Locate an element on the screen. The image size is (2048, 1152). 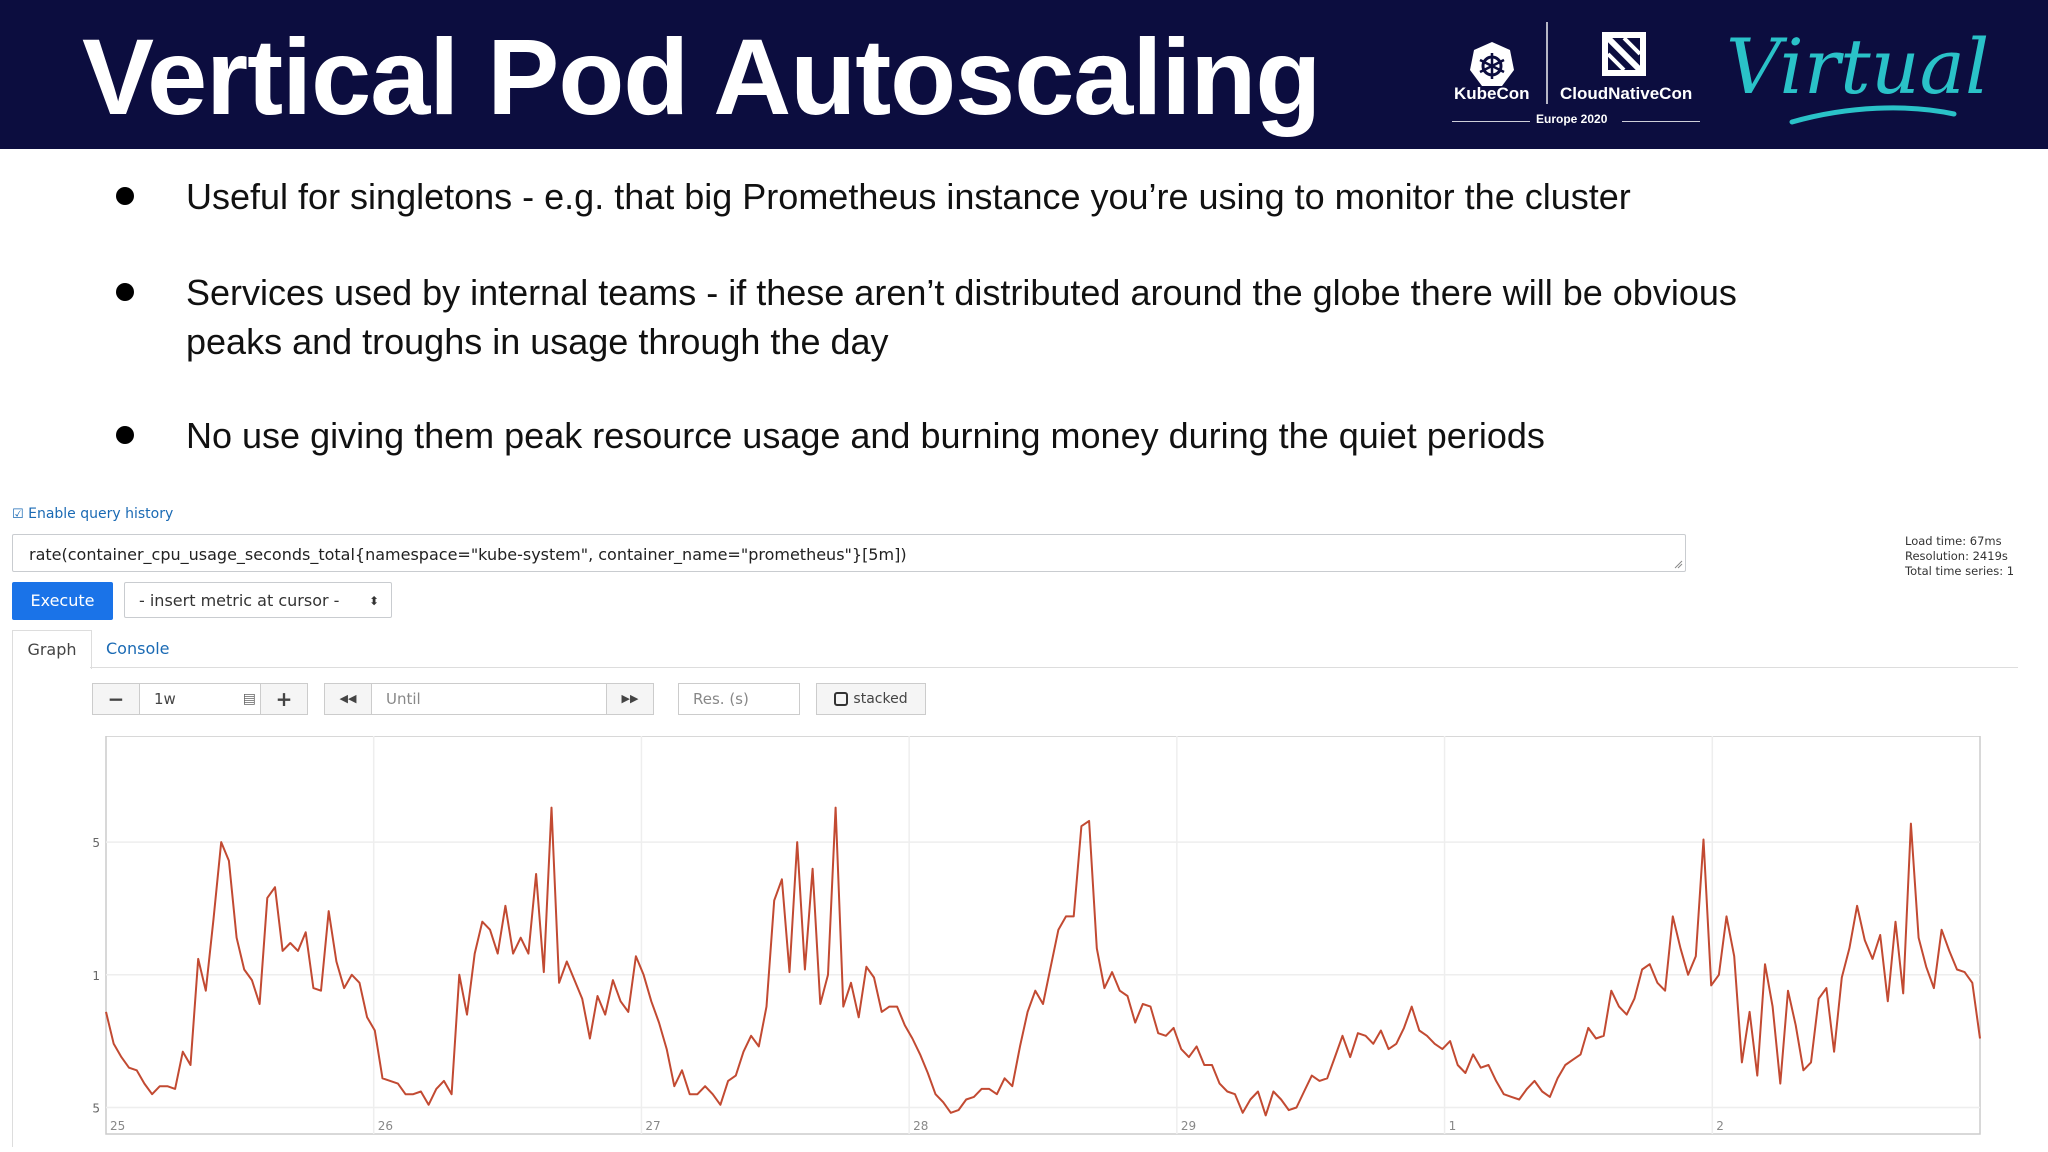
y-tick-label: 0.5 is located at coordinates (96, 1108).